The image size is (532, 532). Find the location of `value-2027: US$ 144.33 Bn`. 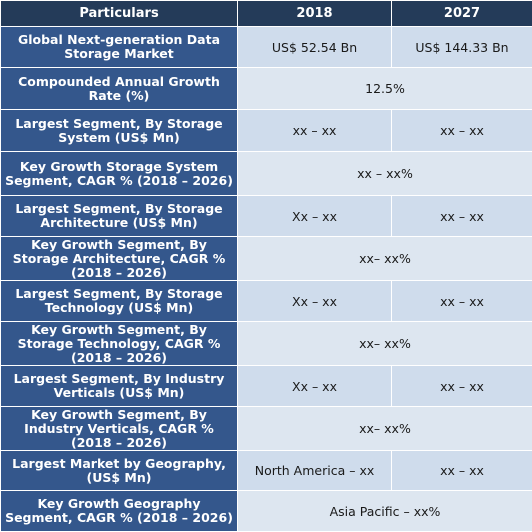

value-2027: US$ 144.33 Bn is located at coordinates (462, 47).